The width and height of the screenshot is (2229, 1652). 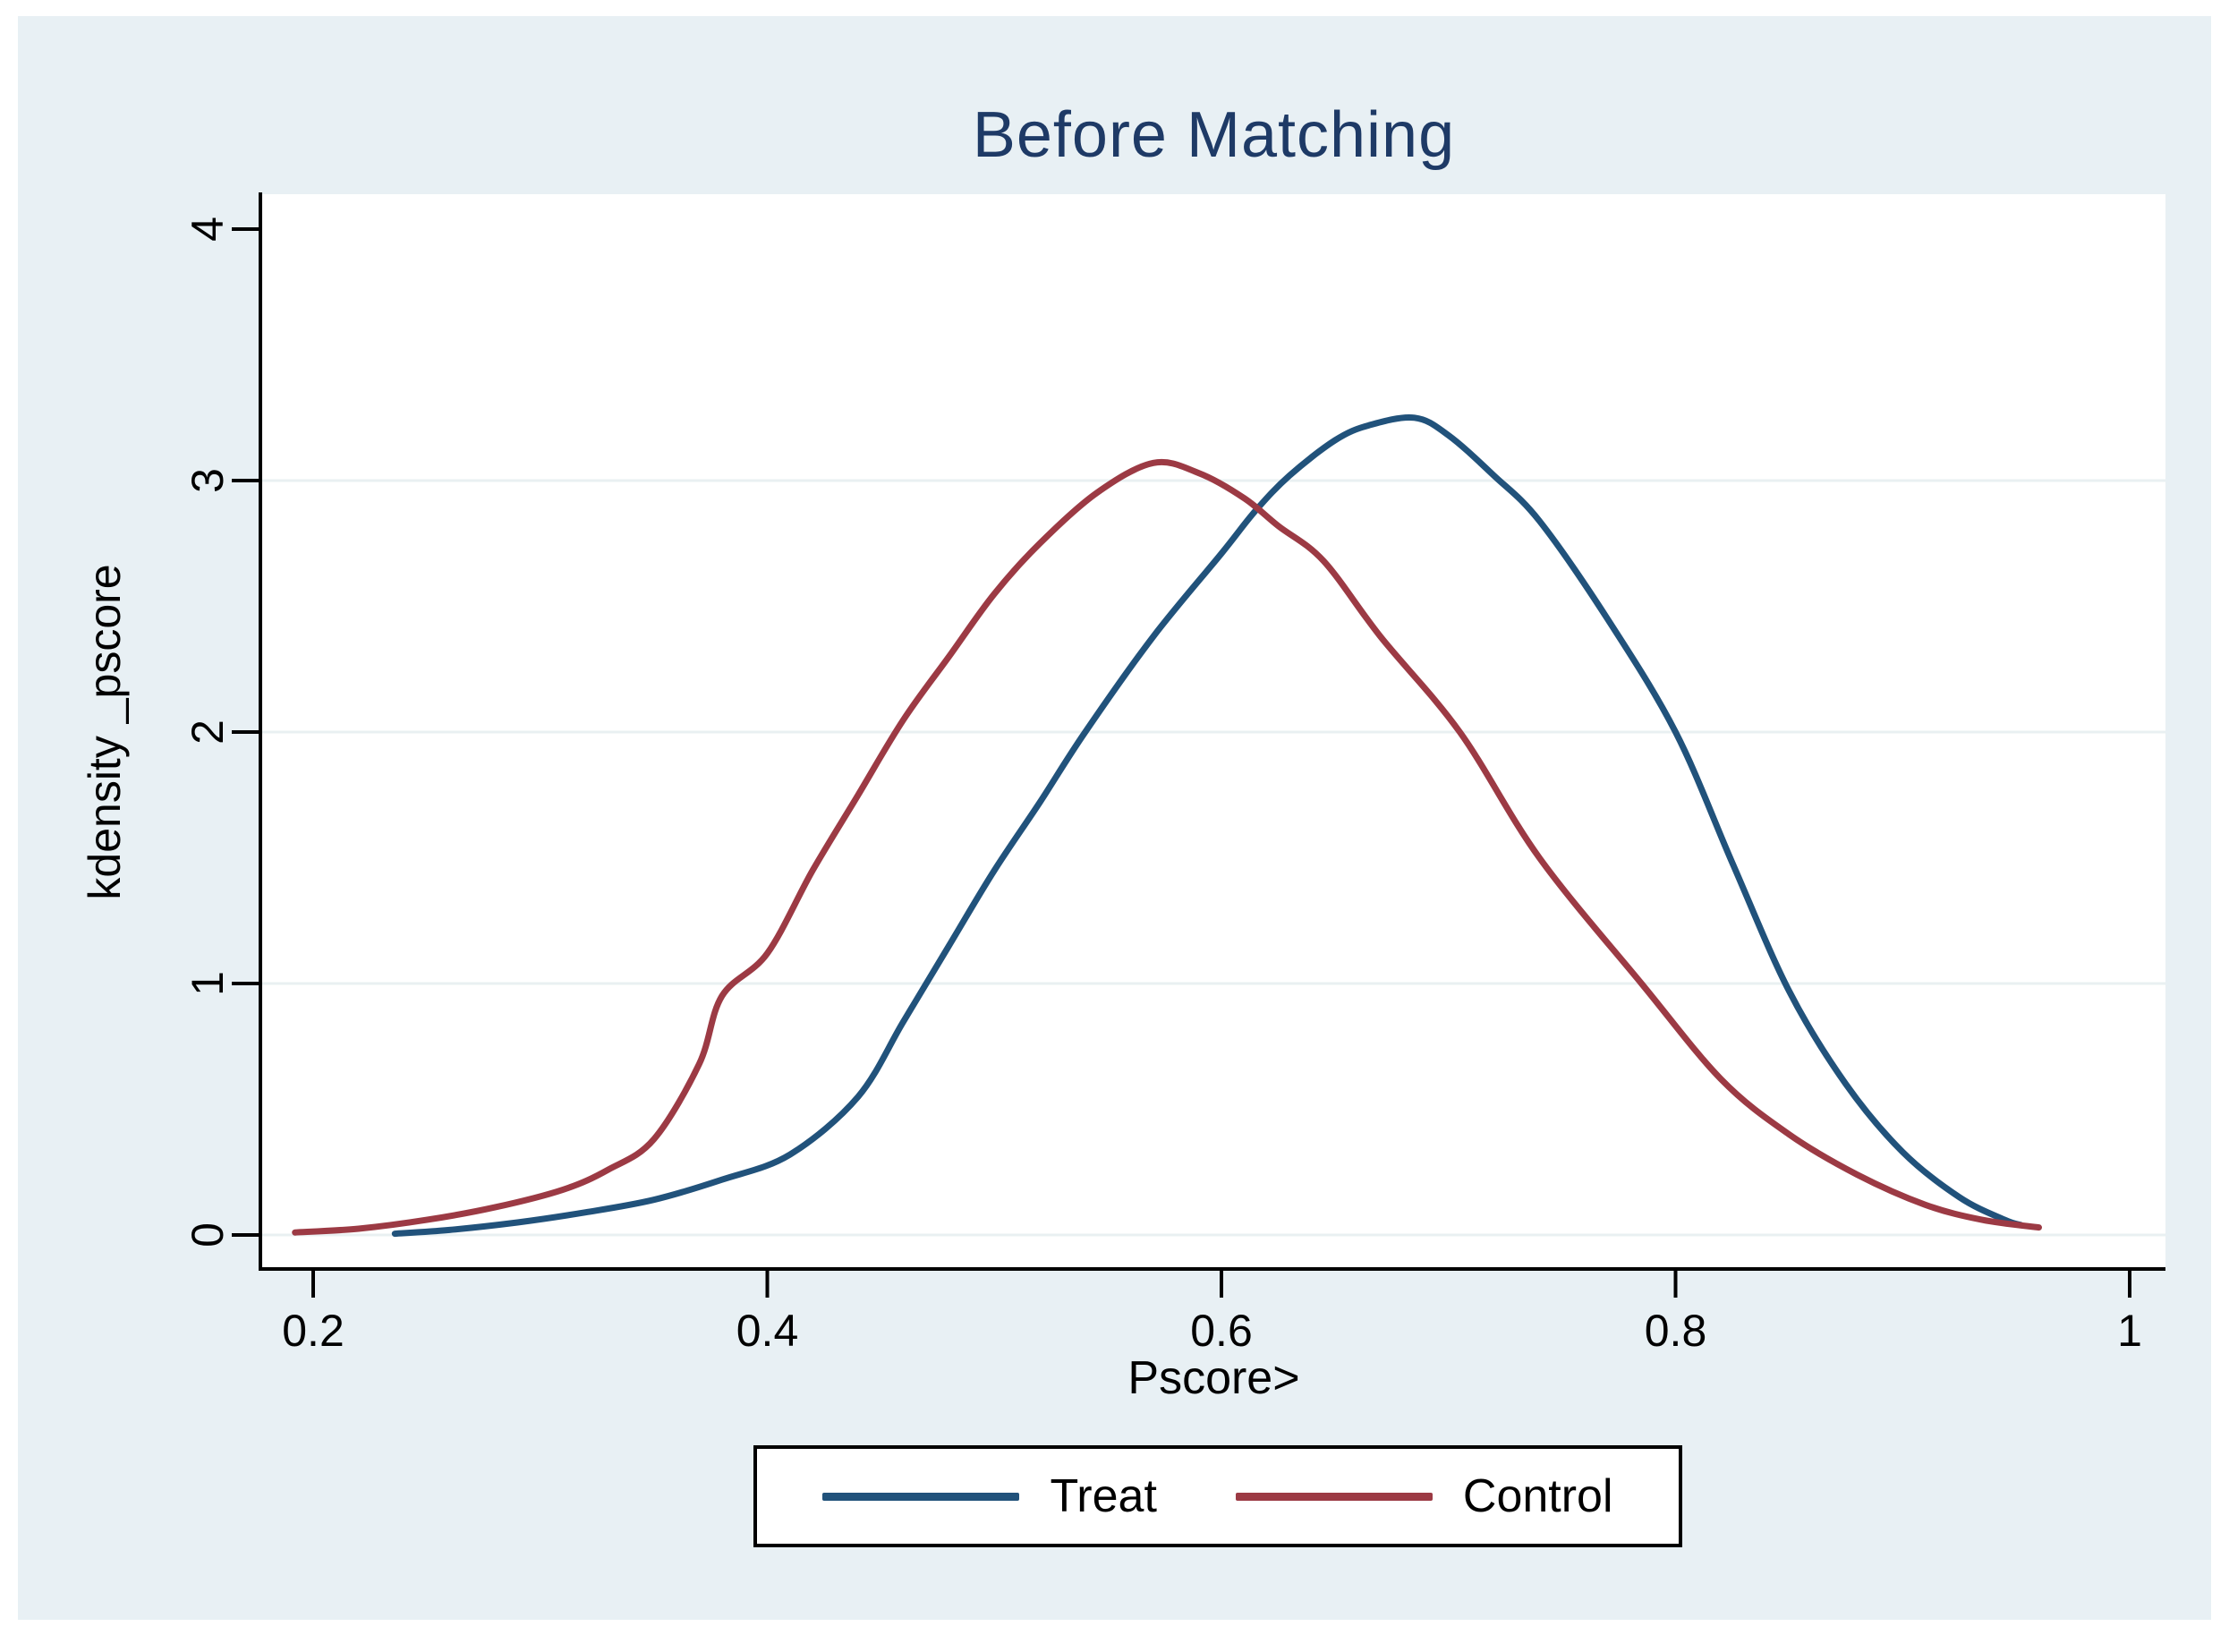 What do you see at coordinates (208, 1235) in the screenshot?
I see `y-tick-label-0: 0` at bounding box center [208, 1235].